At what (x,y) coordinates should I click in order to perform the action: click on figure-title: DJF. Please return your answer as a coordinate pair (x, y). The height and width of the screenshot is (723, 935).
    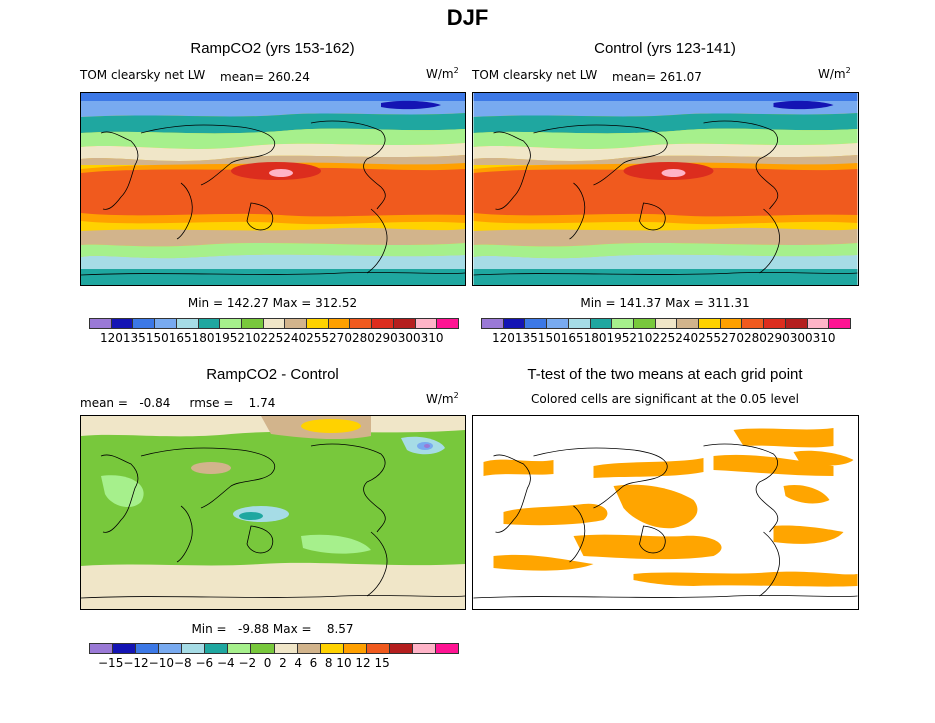
    Looking at the image, I should click on (467, 17).